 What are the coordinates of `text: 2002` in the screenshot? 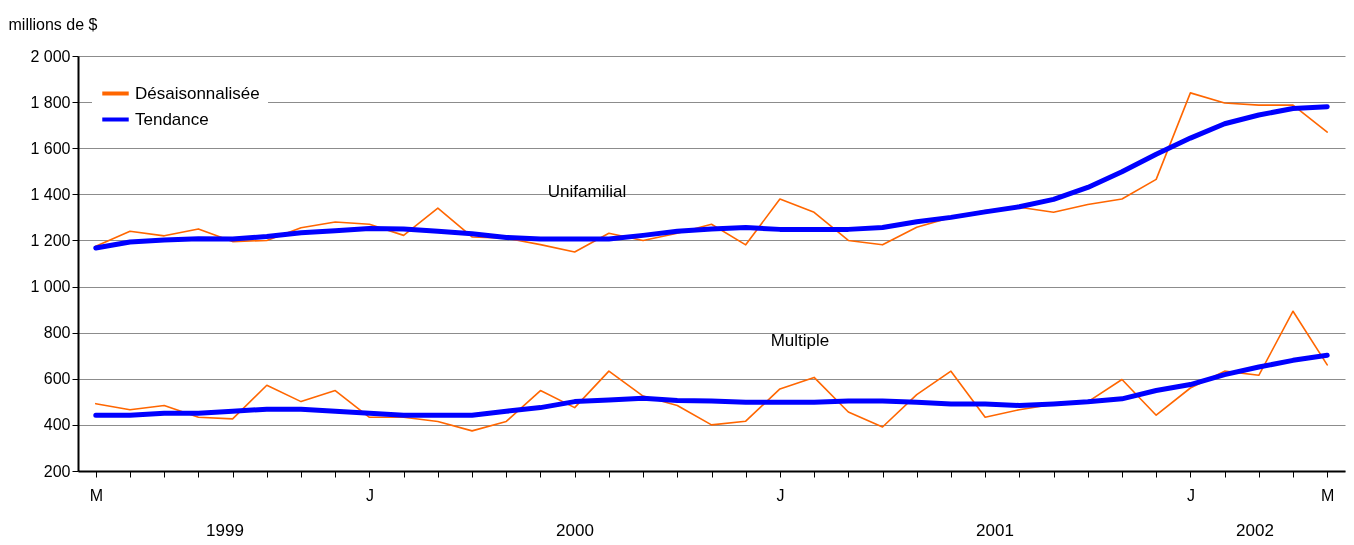 It's located at (1255, 530).